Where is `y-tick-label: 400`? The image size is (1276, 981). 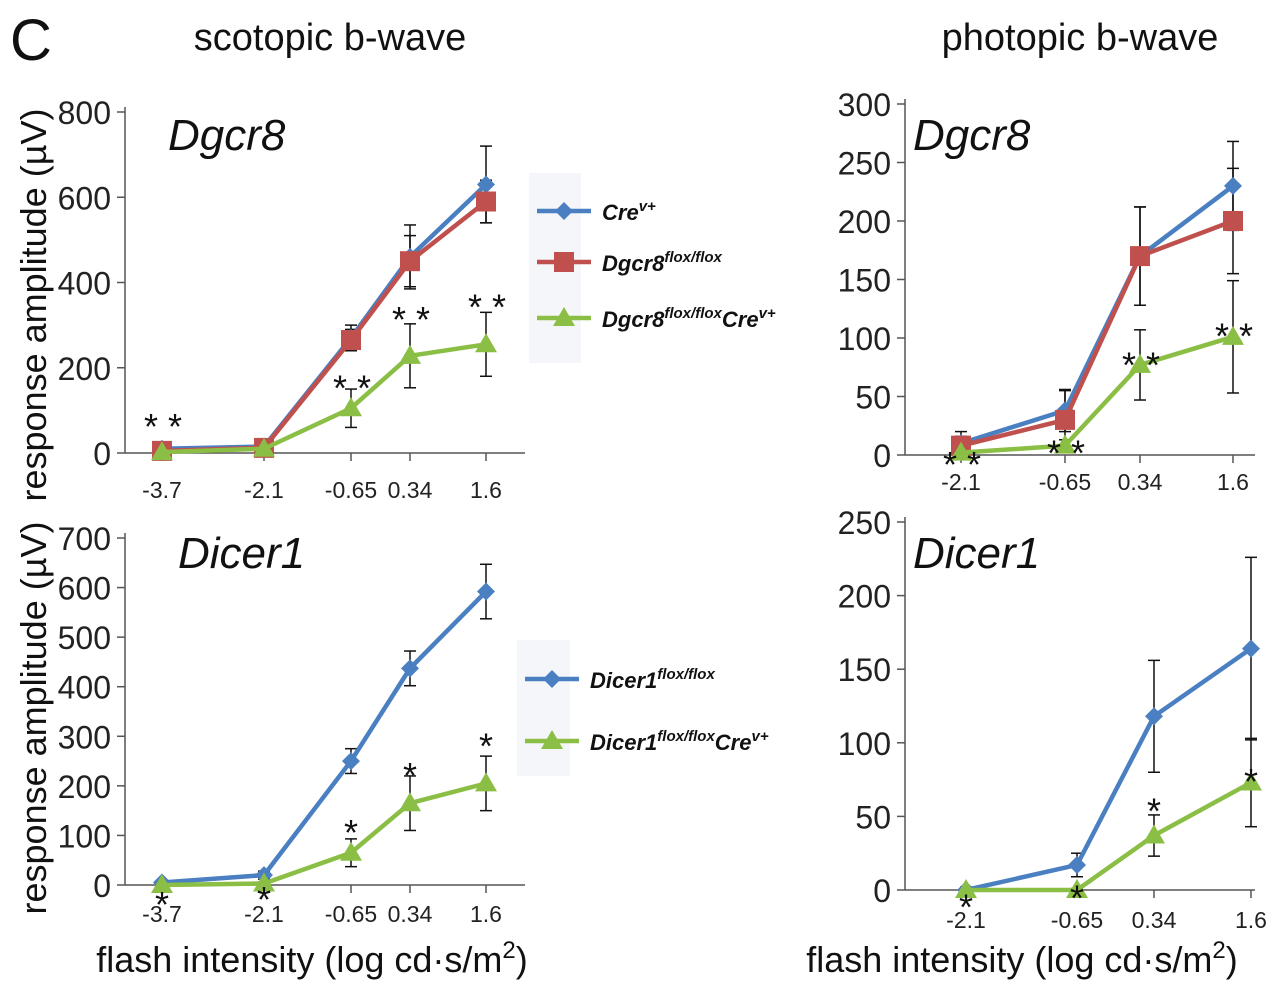
y-tick-label: 400 is located at coordinates (84, 688).